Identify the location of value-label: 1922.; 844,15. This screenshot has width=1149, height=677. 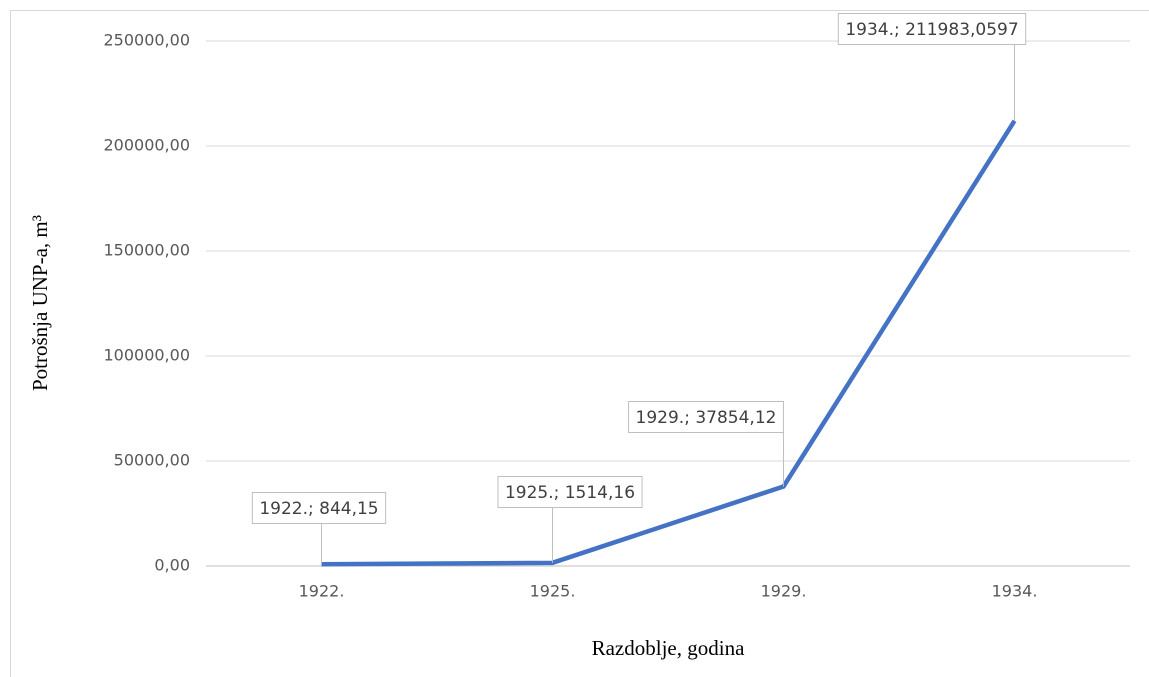
(318, 509).